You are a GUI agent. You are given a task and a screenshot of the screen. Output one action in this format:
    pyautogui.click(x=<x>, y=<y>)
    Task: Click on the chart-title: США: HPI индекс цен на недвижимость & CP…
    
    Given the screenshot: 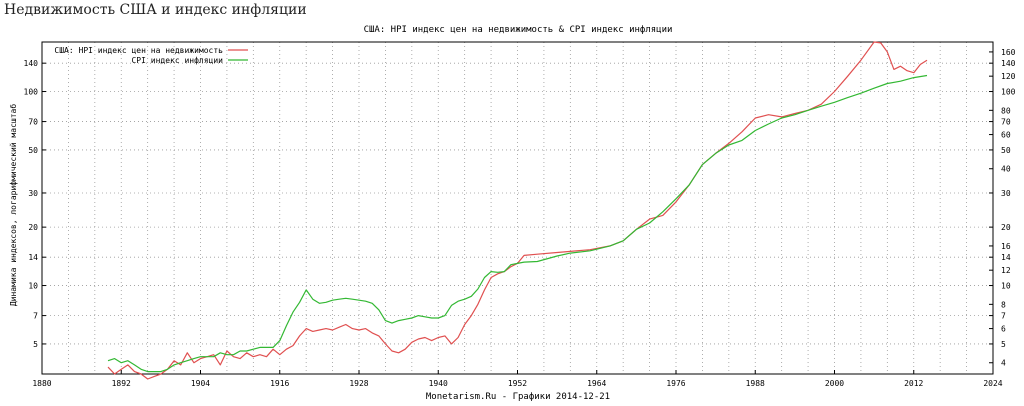 What is the action you would take?
    pyautogui.click(x=518, y=30)
    